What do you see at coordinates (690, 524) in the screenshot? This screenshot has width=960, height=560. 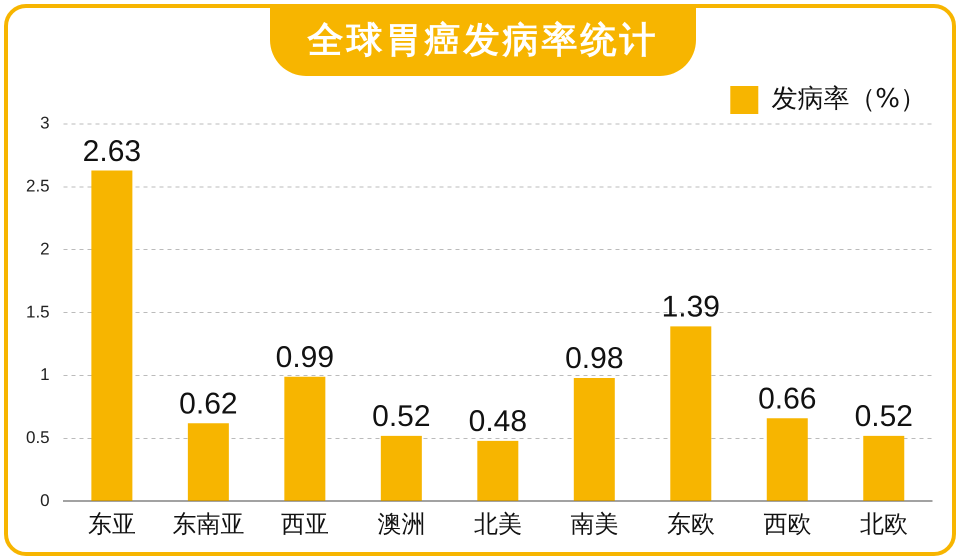 I see `x-tick-label: 东欧` at bounding box center [690, 524].